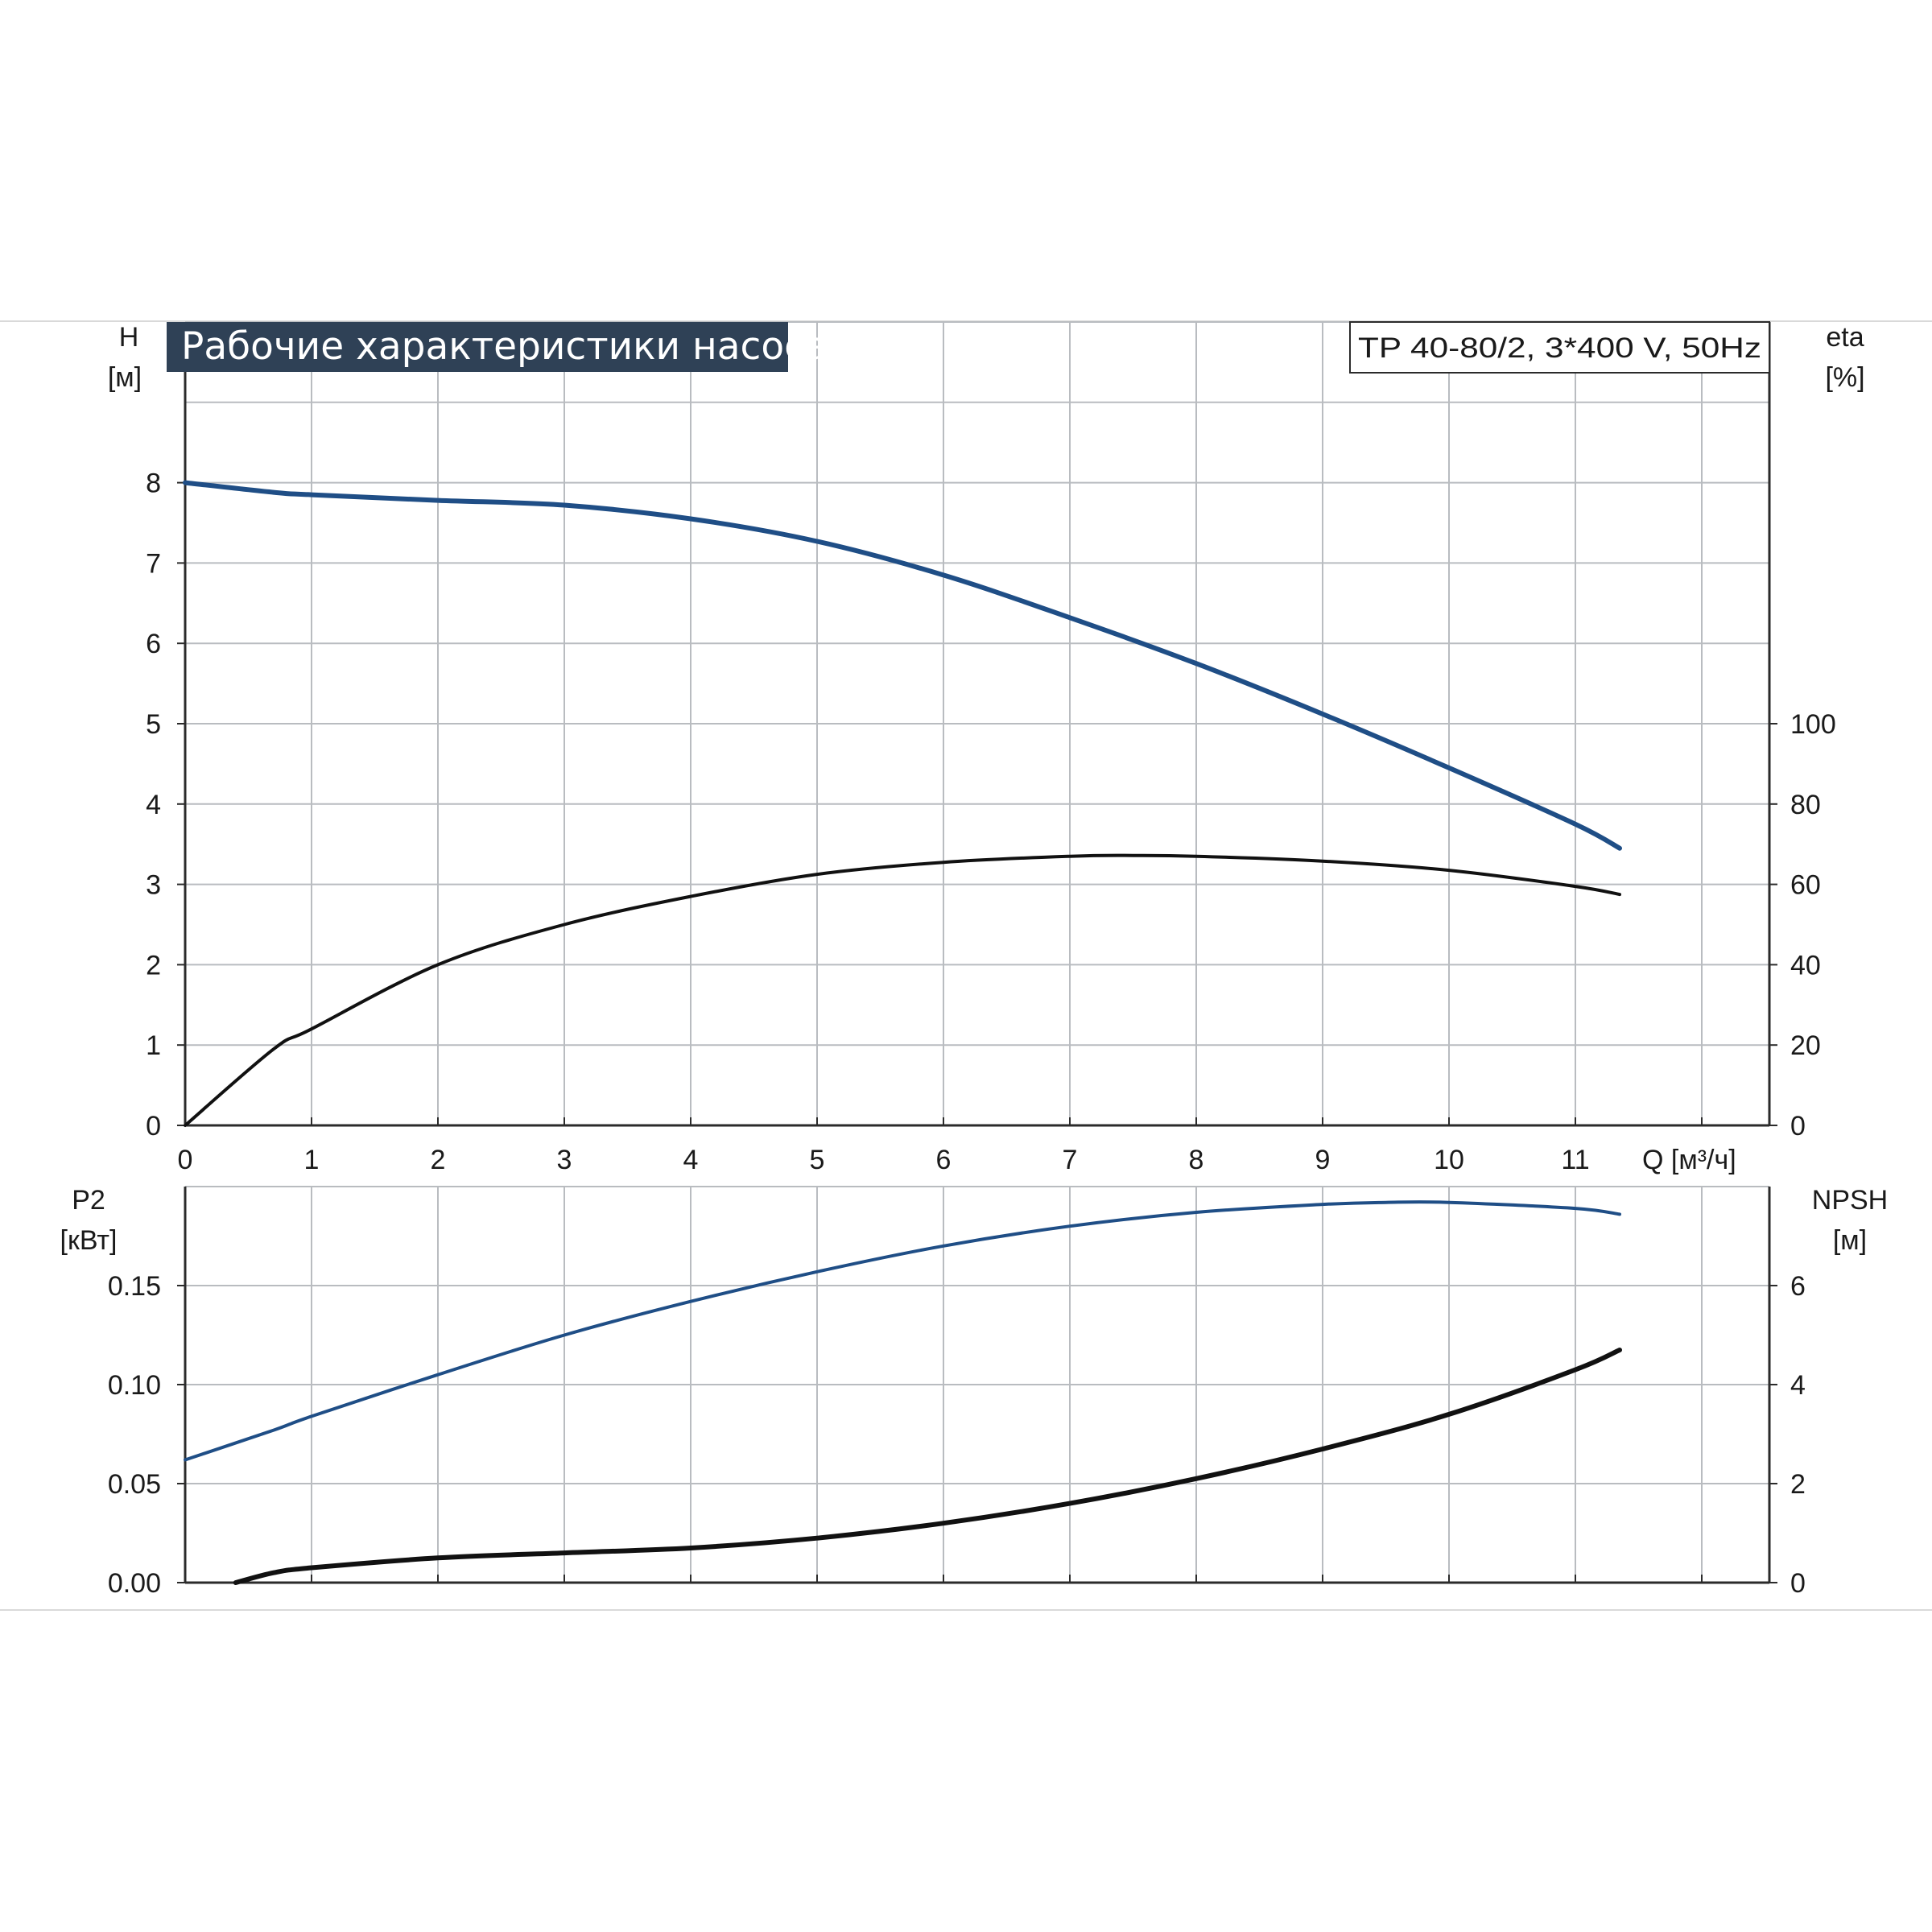 This screenshot has width=1932, height=1932. What do you see at coordinates (1798, 1484) in the screenshot?
I see `lower-right-tick-label: 2` at bounding box center [1798, 1484].